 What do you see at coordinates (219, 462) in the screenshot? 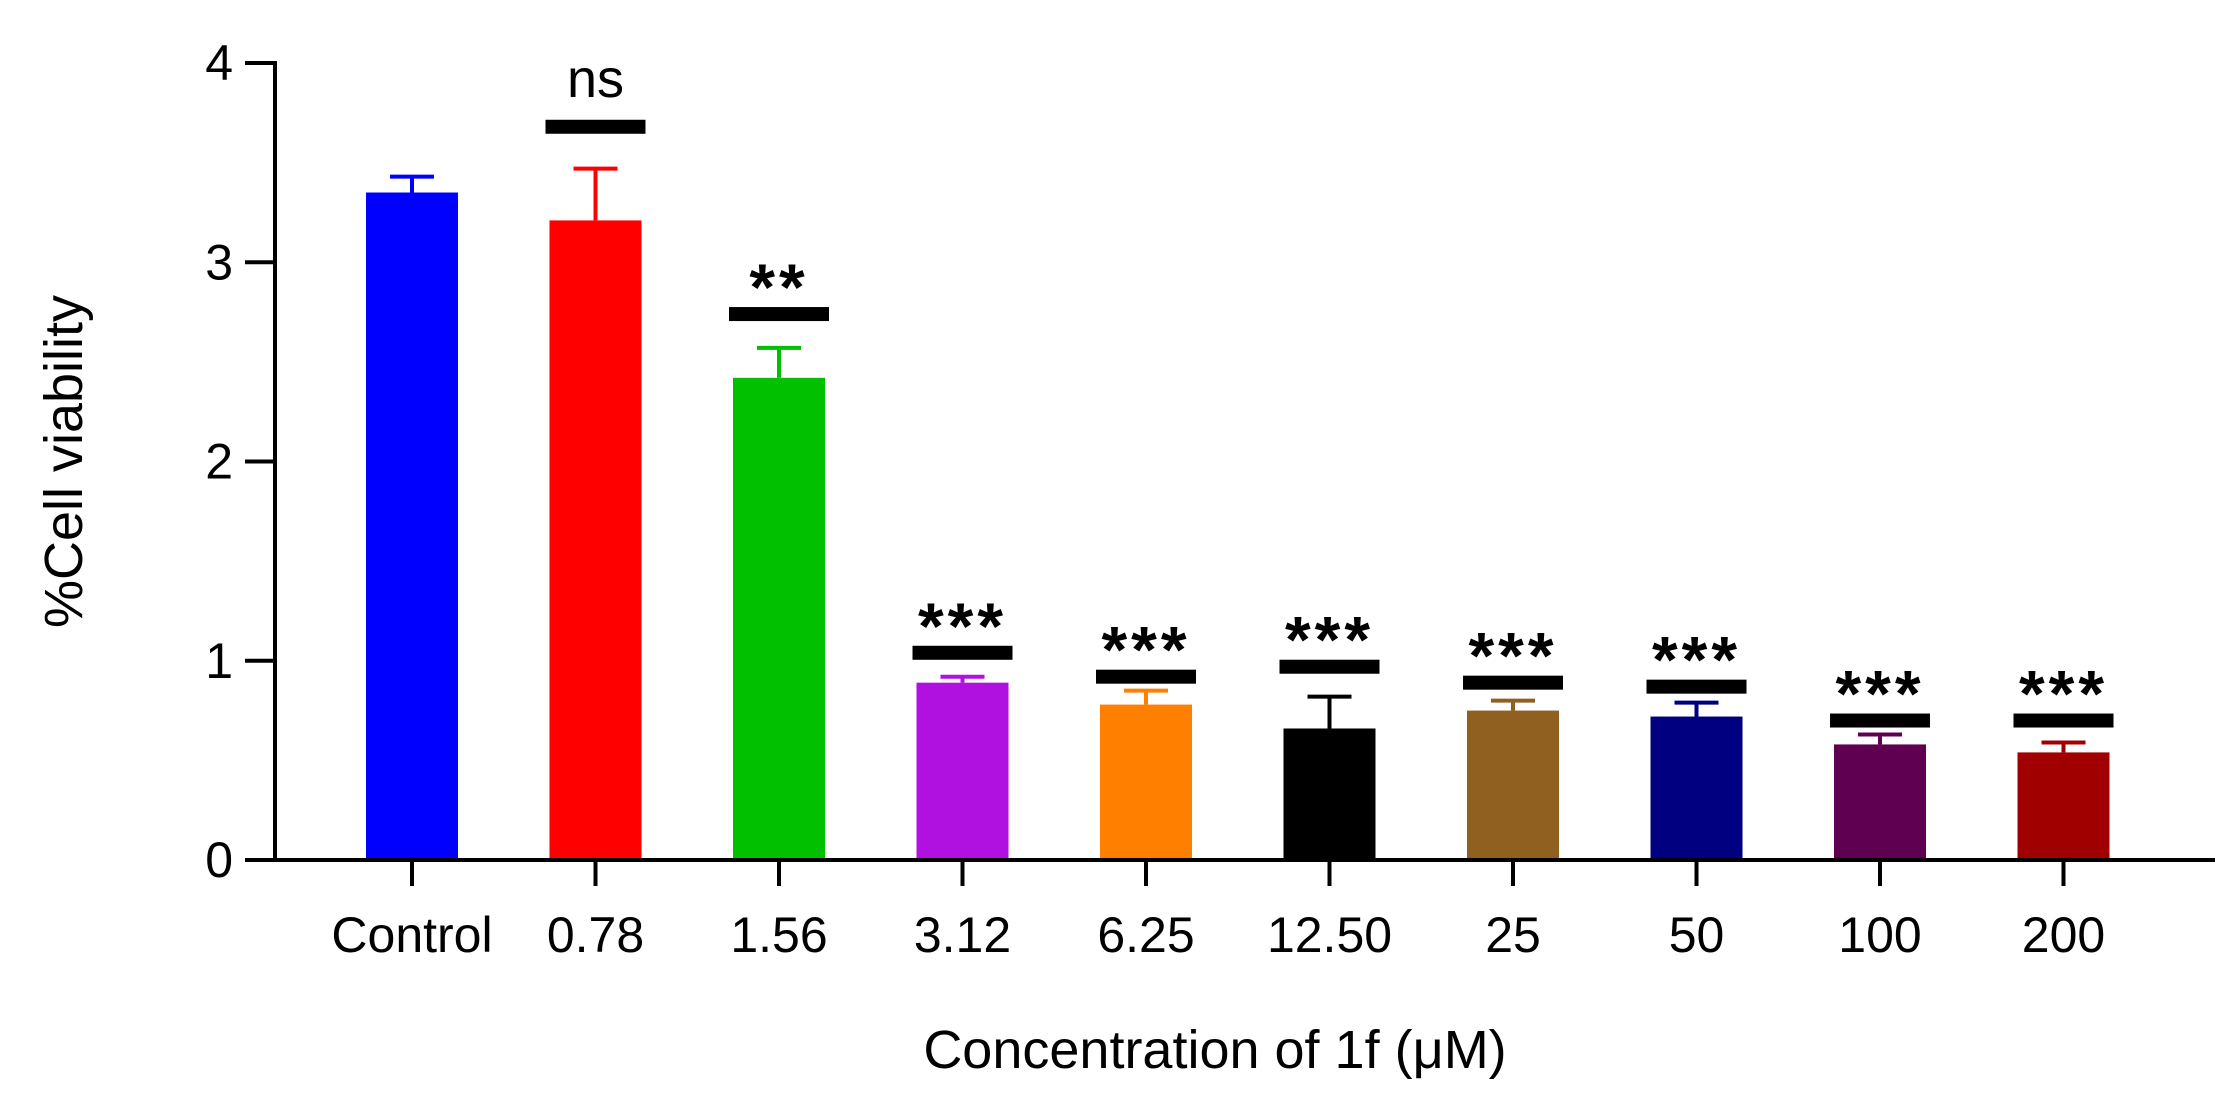
I see `y-tick-label: 2` at bounding box center [219, 462].